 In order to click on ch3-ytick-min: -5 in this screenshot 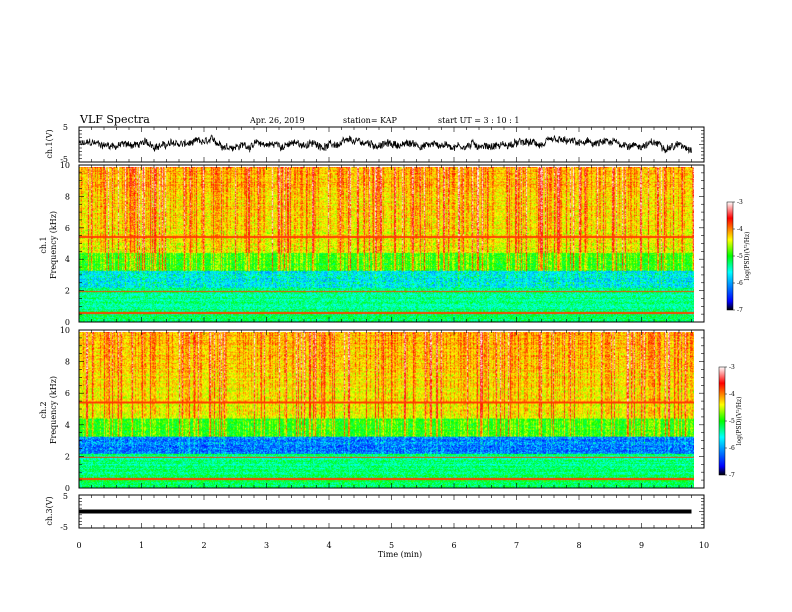, I will do `click(64, 527)`.